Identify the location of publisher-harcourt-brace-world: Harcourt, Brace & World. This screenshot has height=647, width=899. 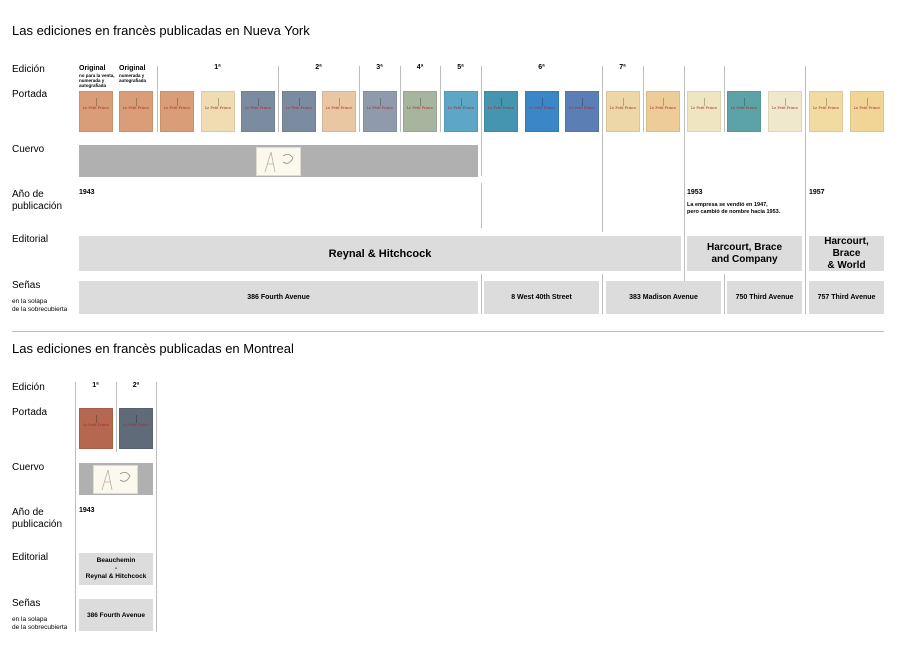
(846, 253).